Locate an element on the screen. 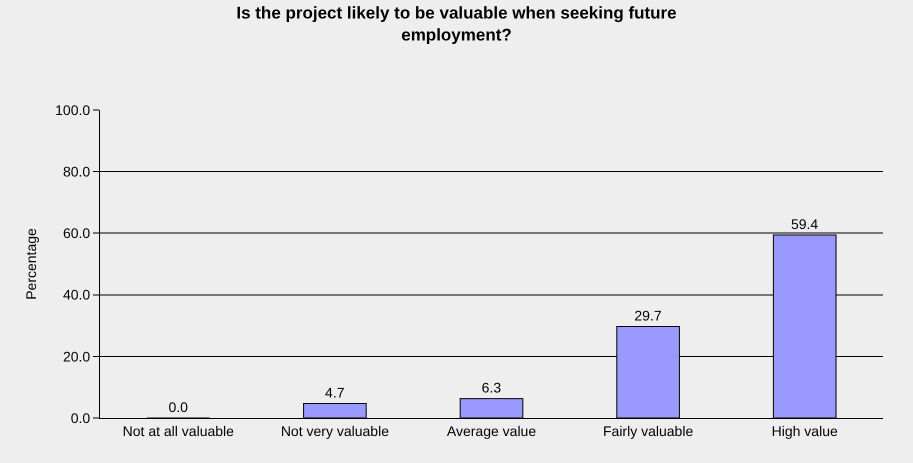 Image resolution: width=913 pixels, height=463 pixels. x-tick-label: Not very valuable is located at coordinates (335, 430).